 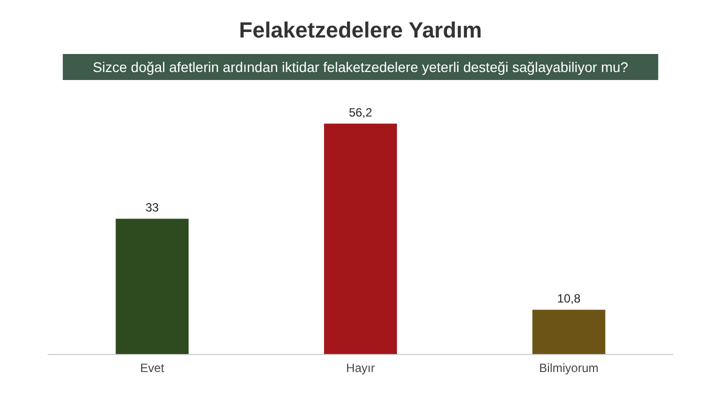 I want to click on x-tick-label: Evet, so click(x=152, y=368).